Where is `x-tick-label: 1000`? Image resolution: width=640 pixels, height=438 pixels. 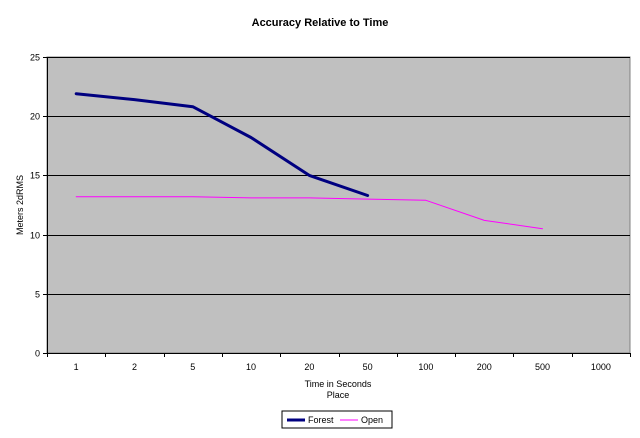
x-tick-label: 1000 is located at coordinates (601, 367).